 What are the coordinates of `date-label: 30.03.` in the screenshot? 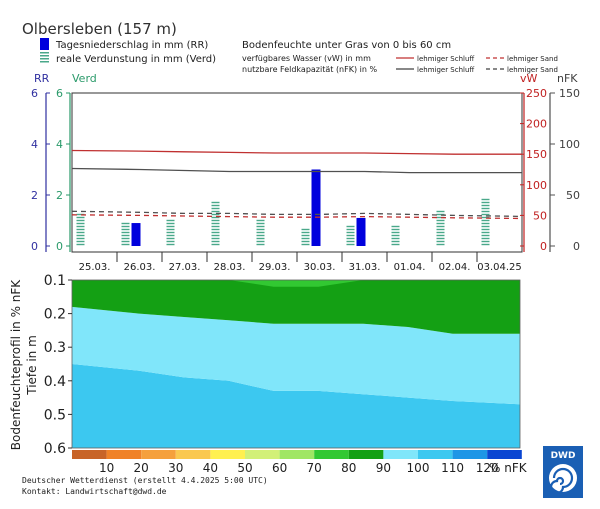 It's located at (320, 267).